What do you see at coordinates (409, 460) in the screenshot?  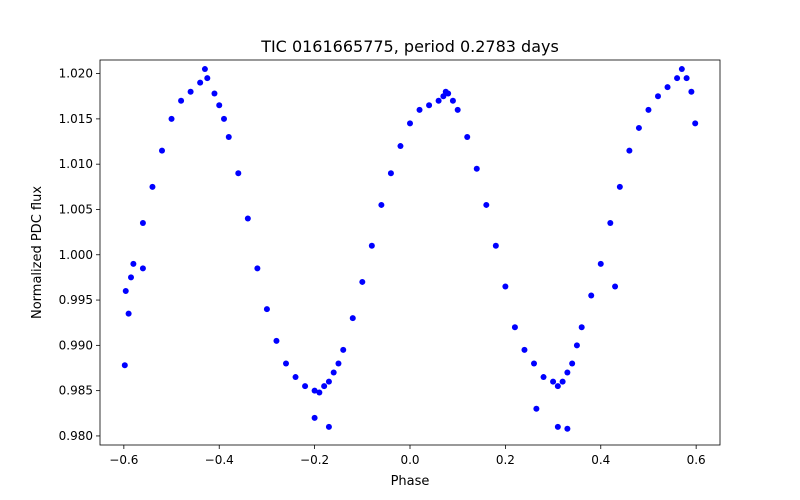 I see `x-tick-label: 0.0` at bounding box center [409, 460].